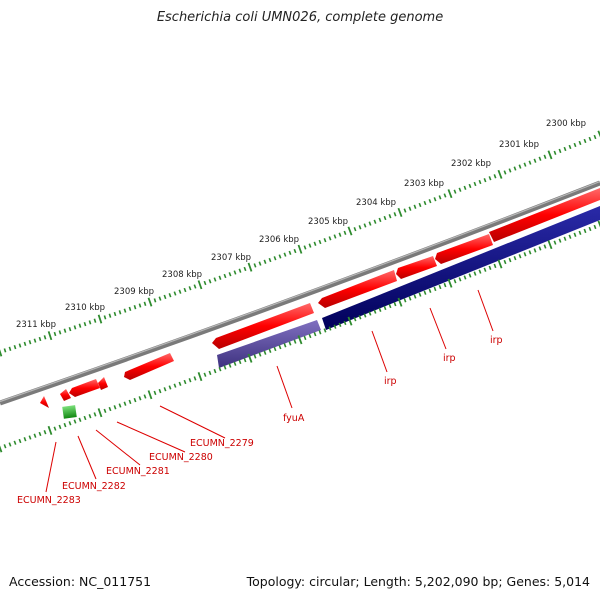 This screenshot has width=600, height=600. Describe the element at coordinates (519, 145) in the screenshot. I see `kbp-label-2301: 2301 kbp` at that location.